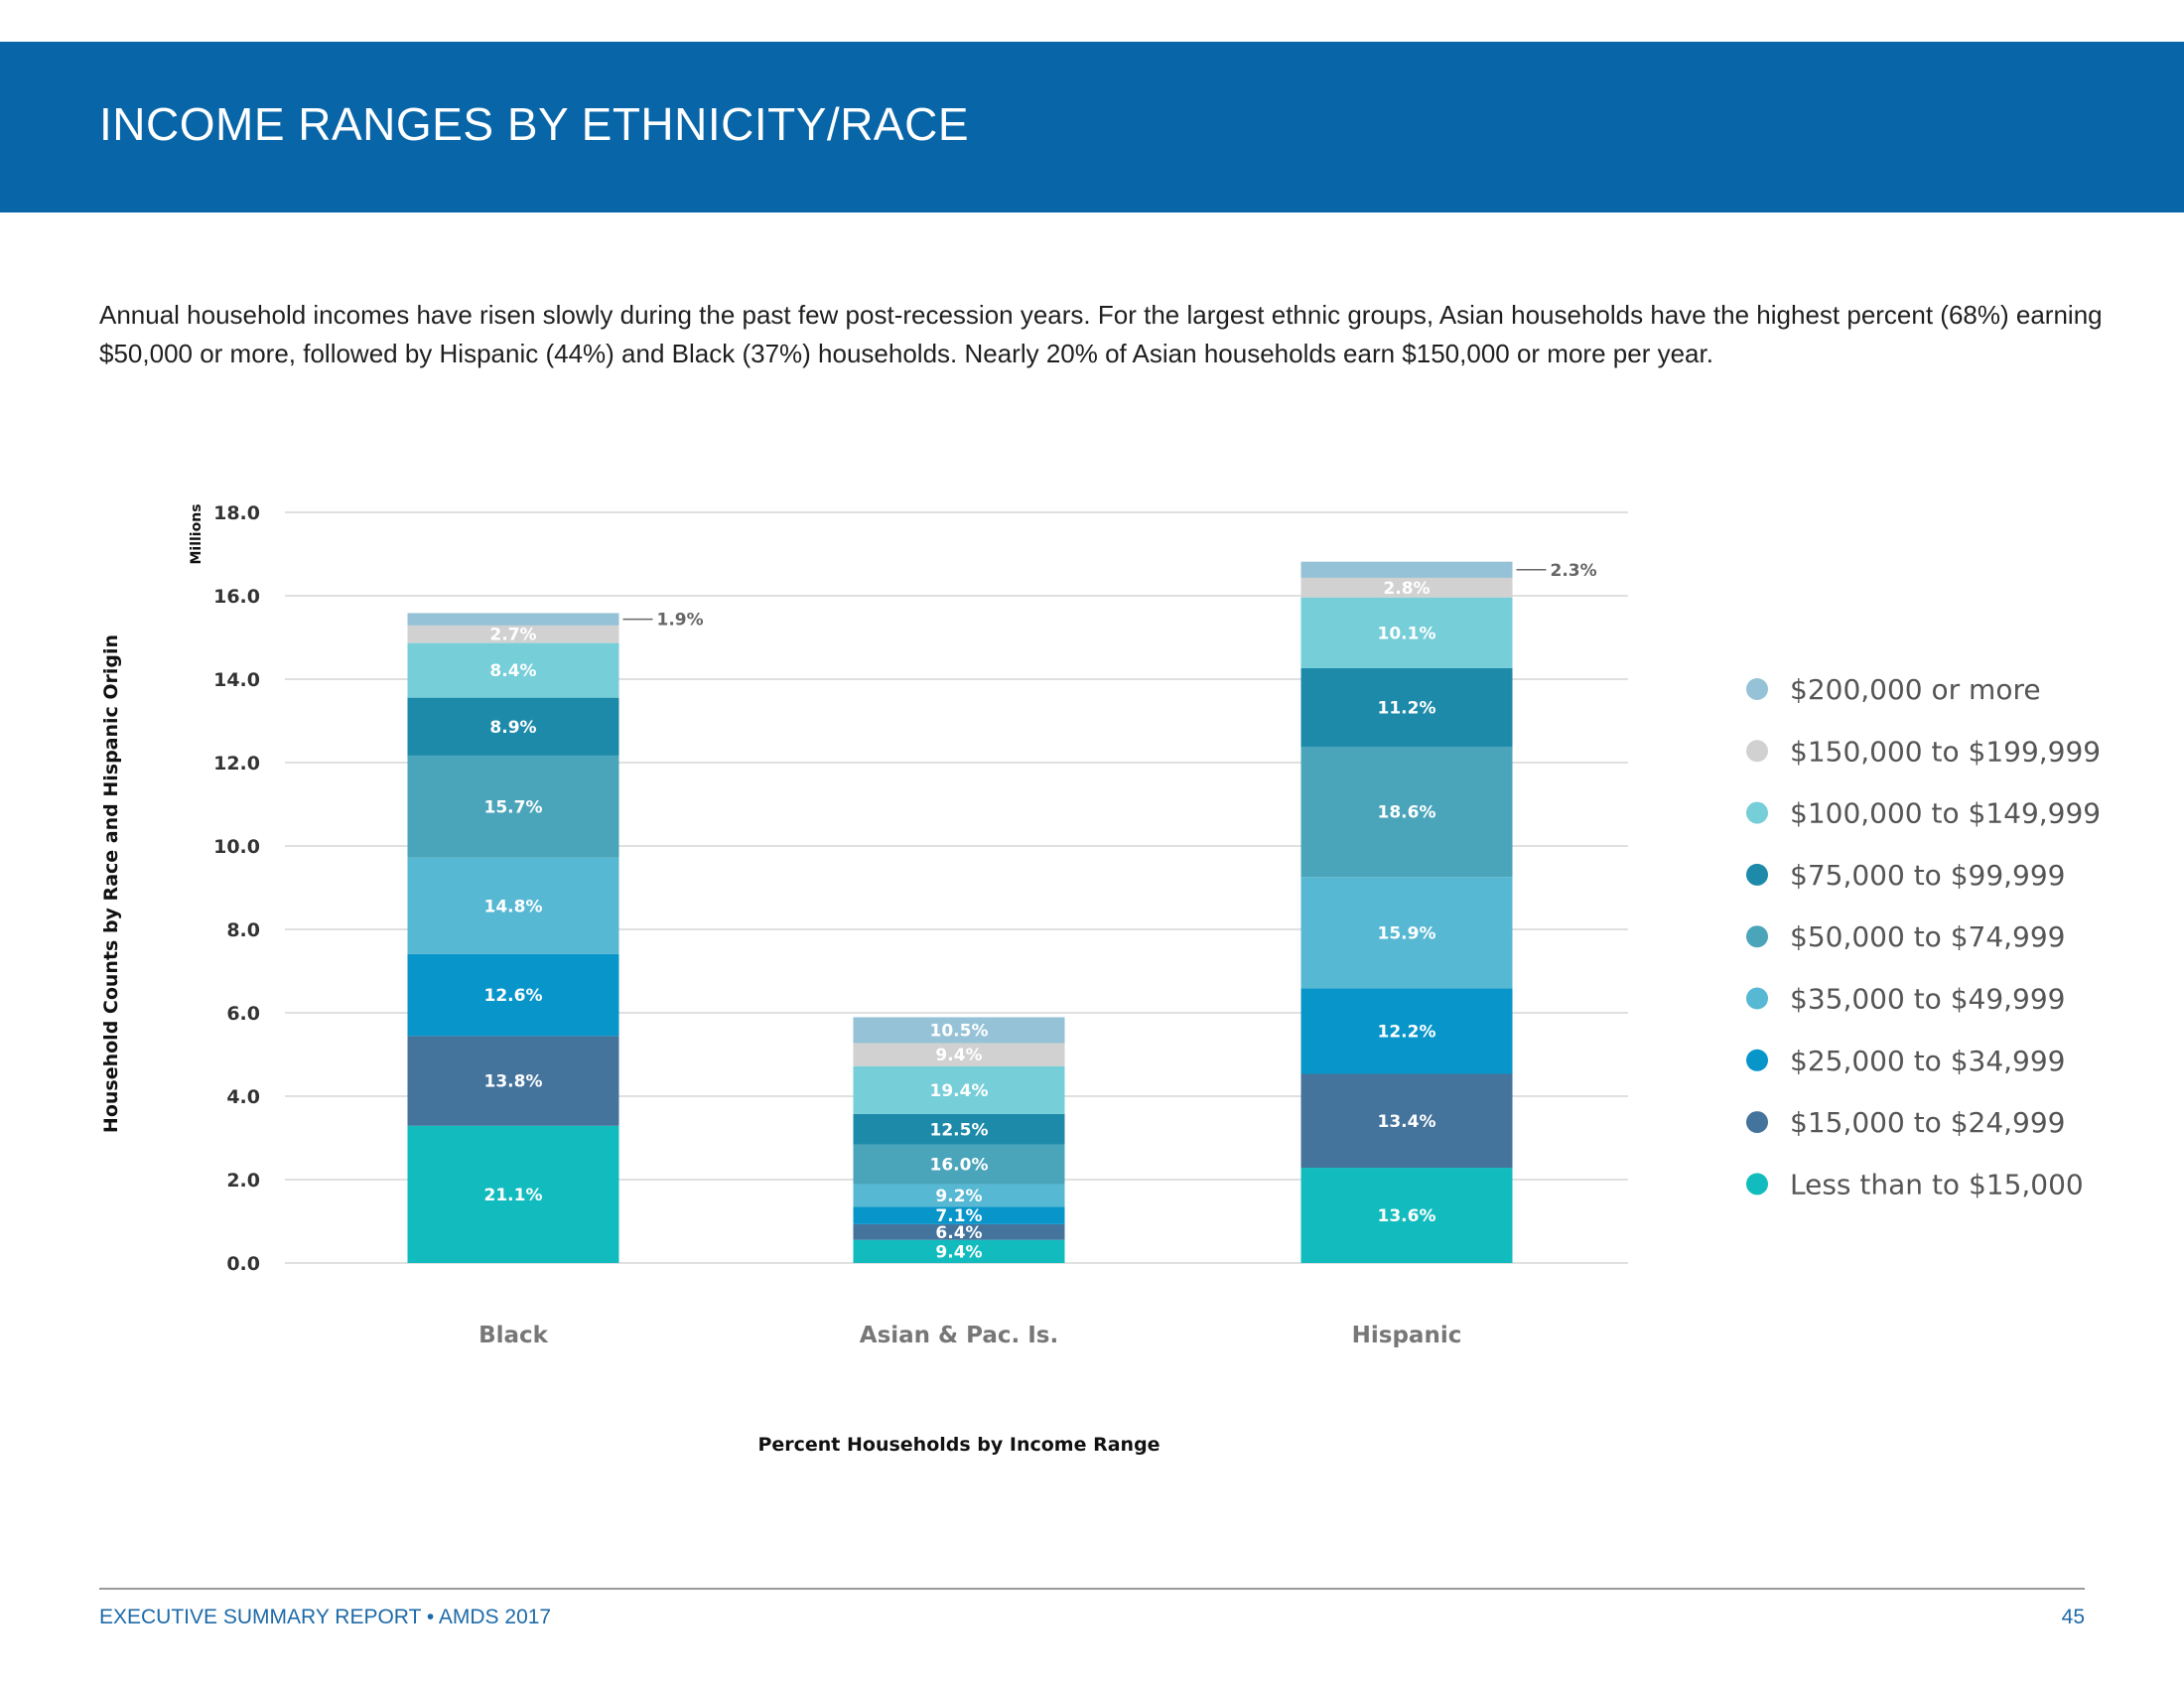 This screenshot has width=2184, height=1688. I want to click on segment-label: 7.1%, so click(958, 1216).